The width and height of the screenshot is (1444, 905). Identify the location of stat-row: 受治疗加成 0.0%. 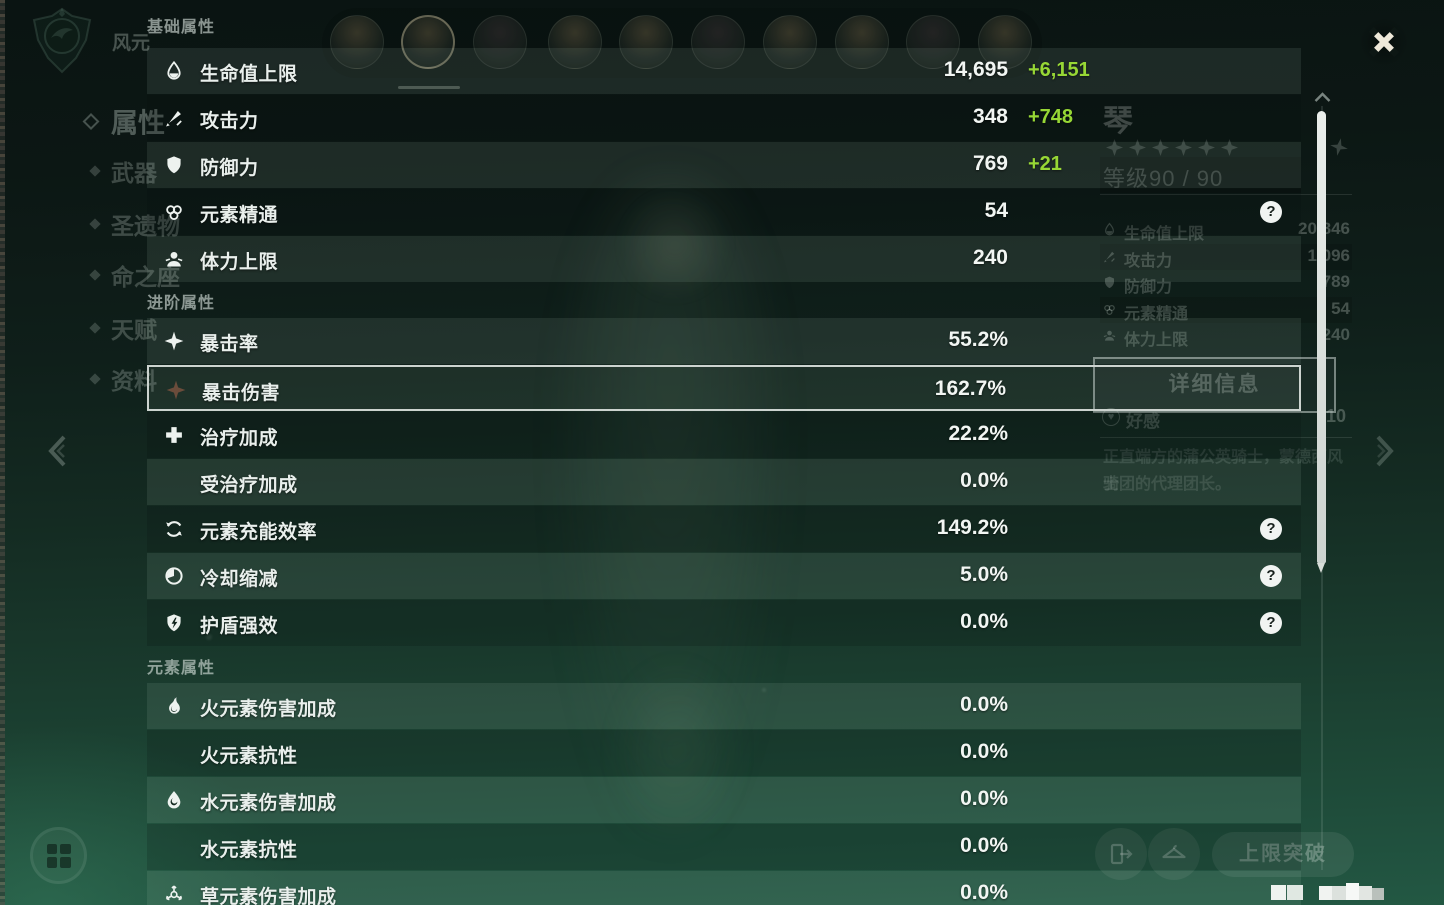
(724, 482).